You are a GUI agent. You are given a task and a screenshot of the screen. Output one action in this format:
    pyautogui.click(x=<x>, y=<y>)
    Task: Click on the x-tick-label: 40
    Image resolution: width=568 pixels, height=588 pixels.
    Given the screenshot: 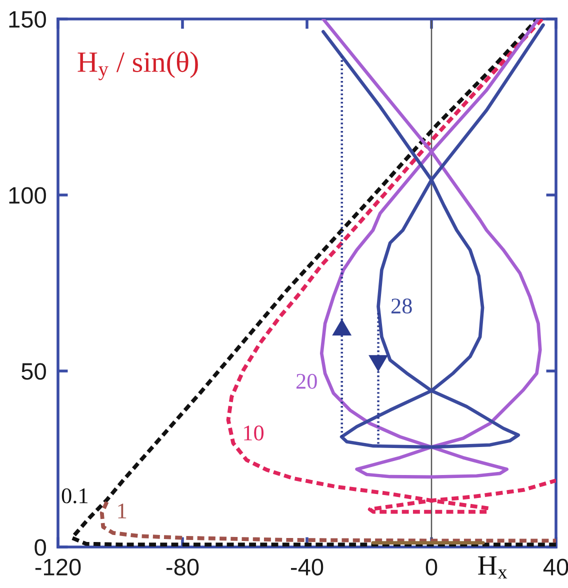 What is the action you would take?
    pyautogui.click(x=555, y=567)
    